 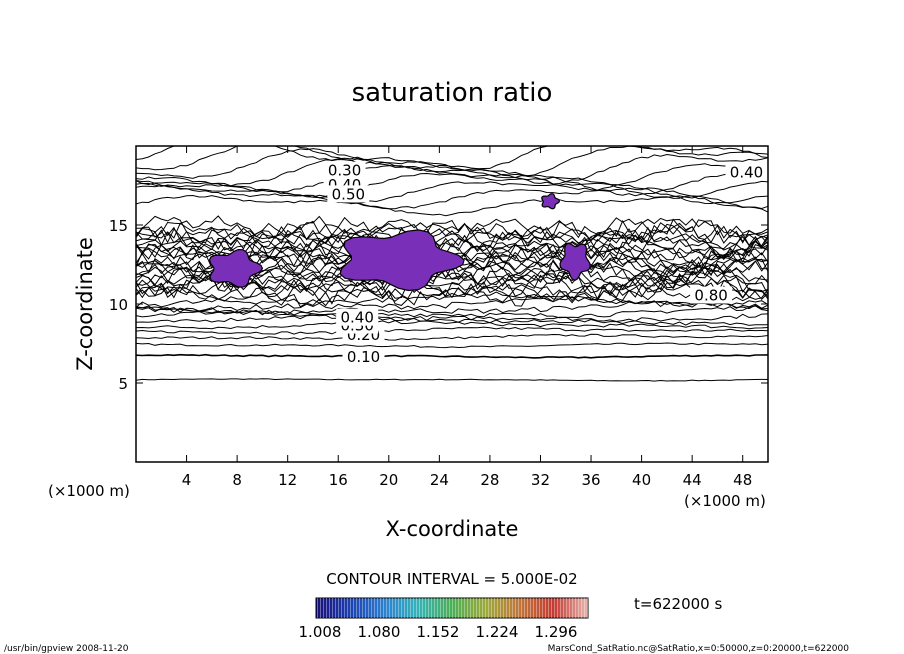 I want to click on colorbar-tick-labels: 1.008 1.080 1.152 1.224 1.296, so click(x=438, y=632).